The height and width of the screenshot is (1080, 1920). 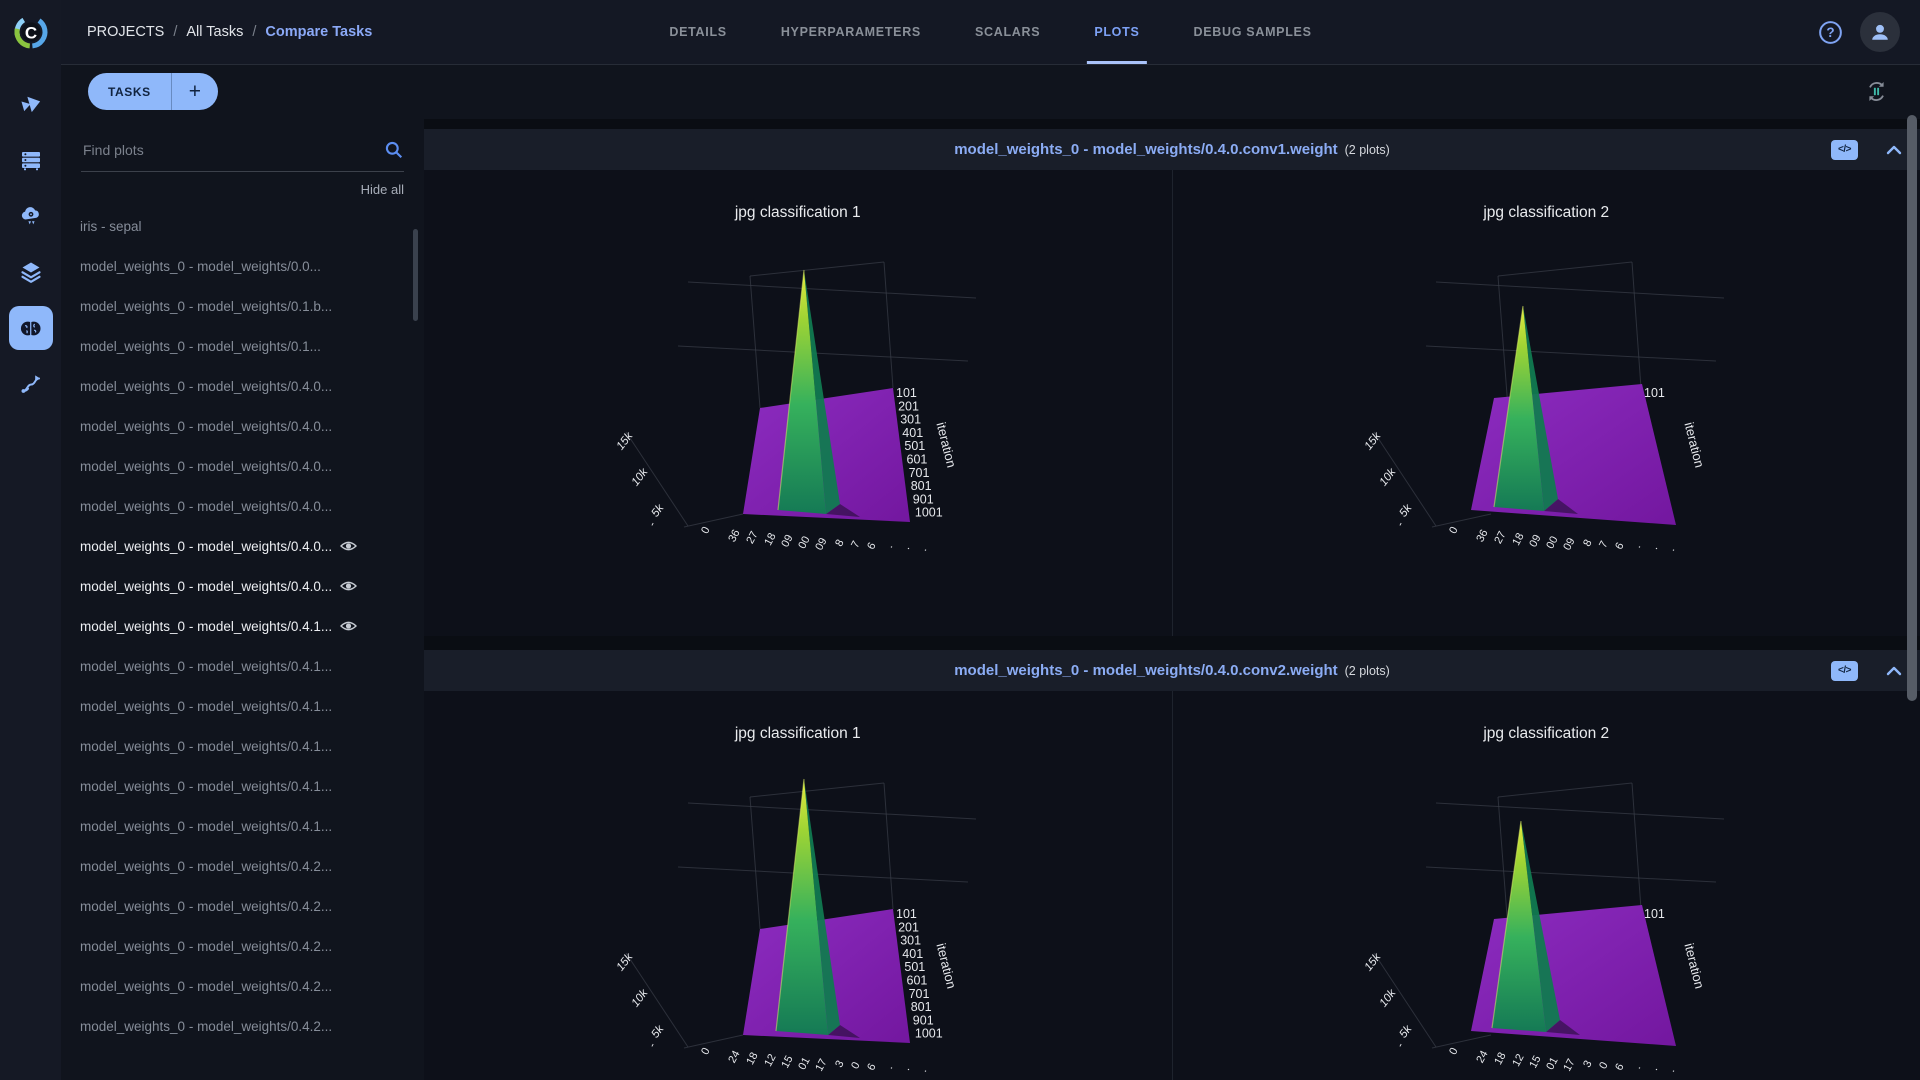 I want to click on svg-text: 15k, so click(x=625, y=440).